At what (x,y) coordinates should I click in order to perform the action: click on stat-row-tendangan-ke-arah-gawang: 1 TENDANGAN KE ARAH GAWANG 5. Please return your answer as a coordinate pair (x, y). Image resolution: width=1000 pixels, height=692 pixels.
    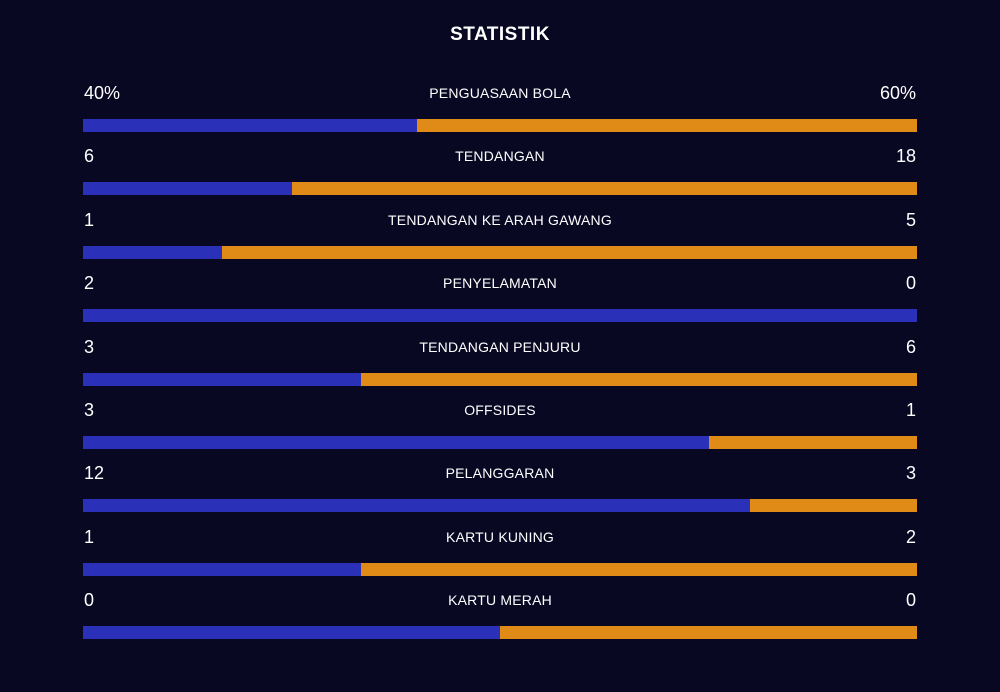
    Looking at the image, I should click on (500, 238).